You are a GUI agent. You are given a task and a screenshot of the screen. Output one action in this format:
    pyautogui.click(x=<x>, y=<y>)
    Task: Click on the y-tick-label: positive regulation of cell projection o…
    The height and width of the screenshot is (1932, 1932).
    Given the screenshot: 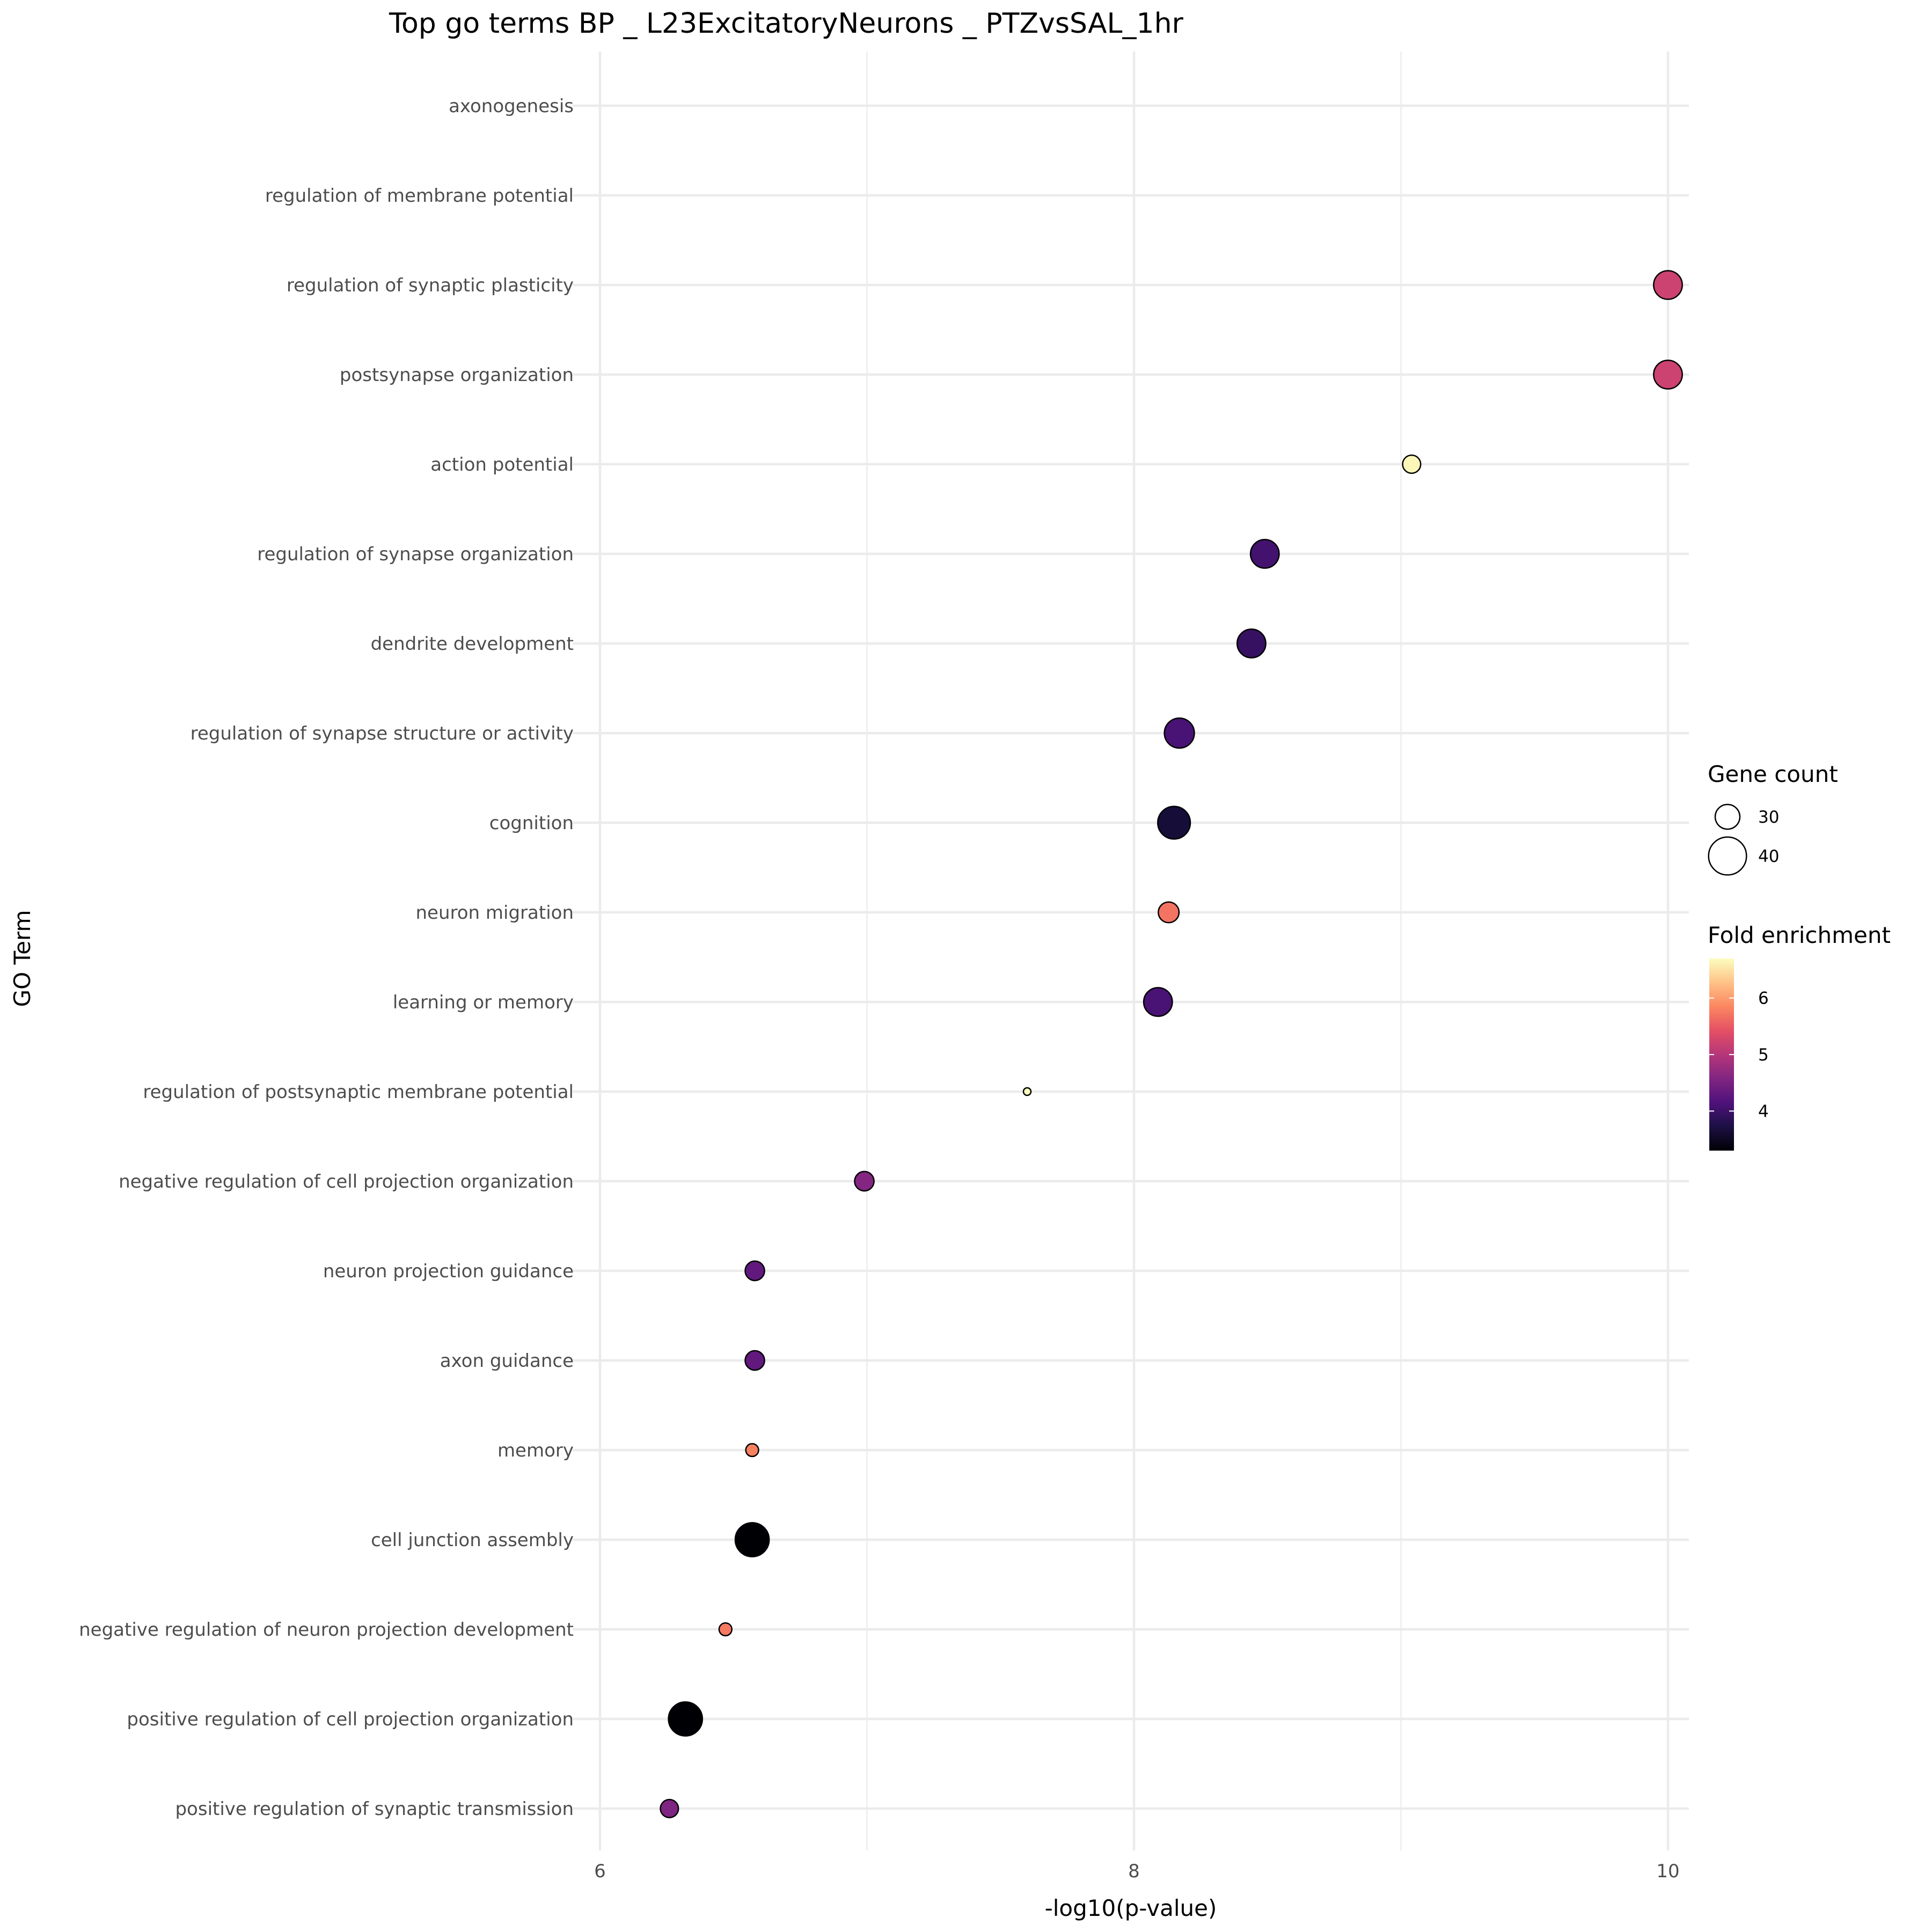 What is the action you would take?
    pyautogui.click(x=350, y=1719)
    